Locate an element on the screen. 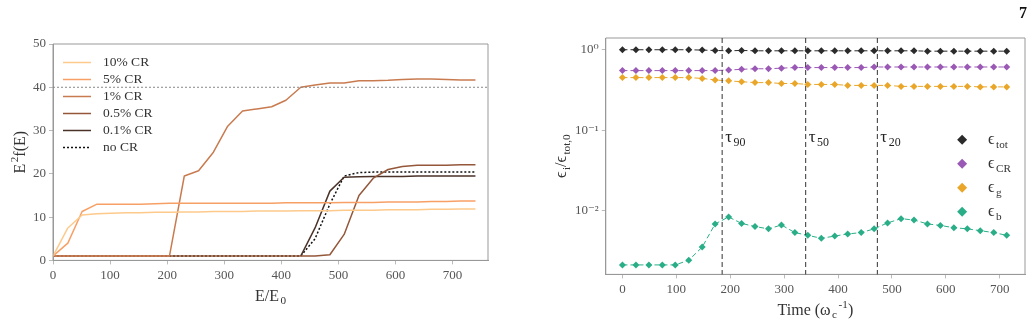 This screenshot has width=1033, height=326. y-axis-title: E2f(E) is located at coordinates (19, 152).